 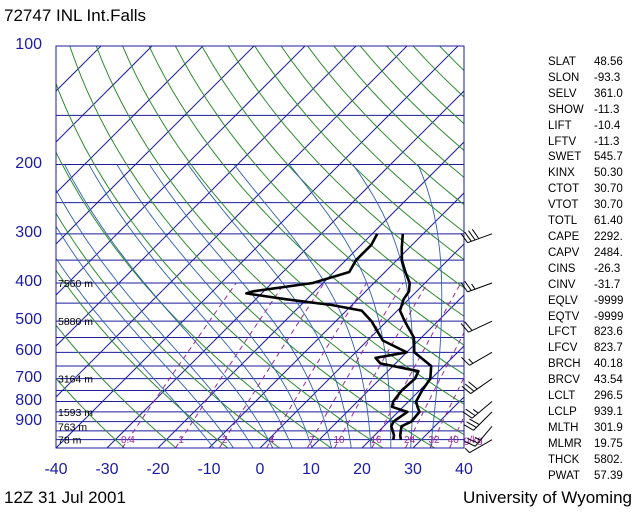 What do you see at coordinates (28, 44) in the screenshot?
I see `pressure-tick-label: 100` at bounding box center [28, 44].